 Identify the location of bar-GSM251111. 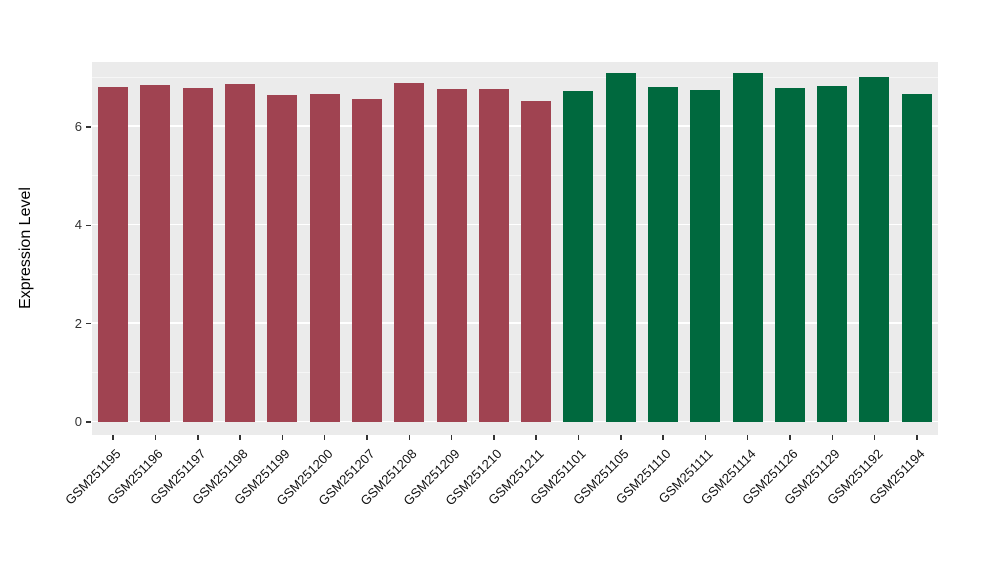
(705, 255).